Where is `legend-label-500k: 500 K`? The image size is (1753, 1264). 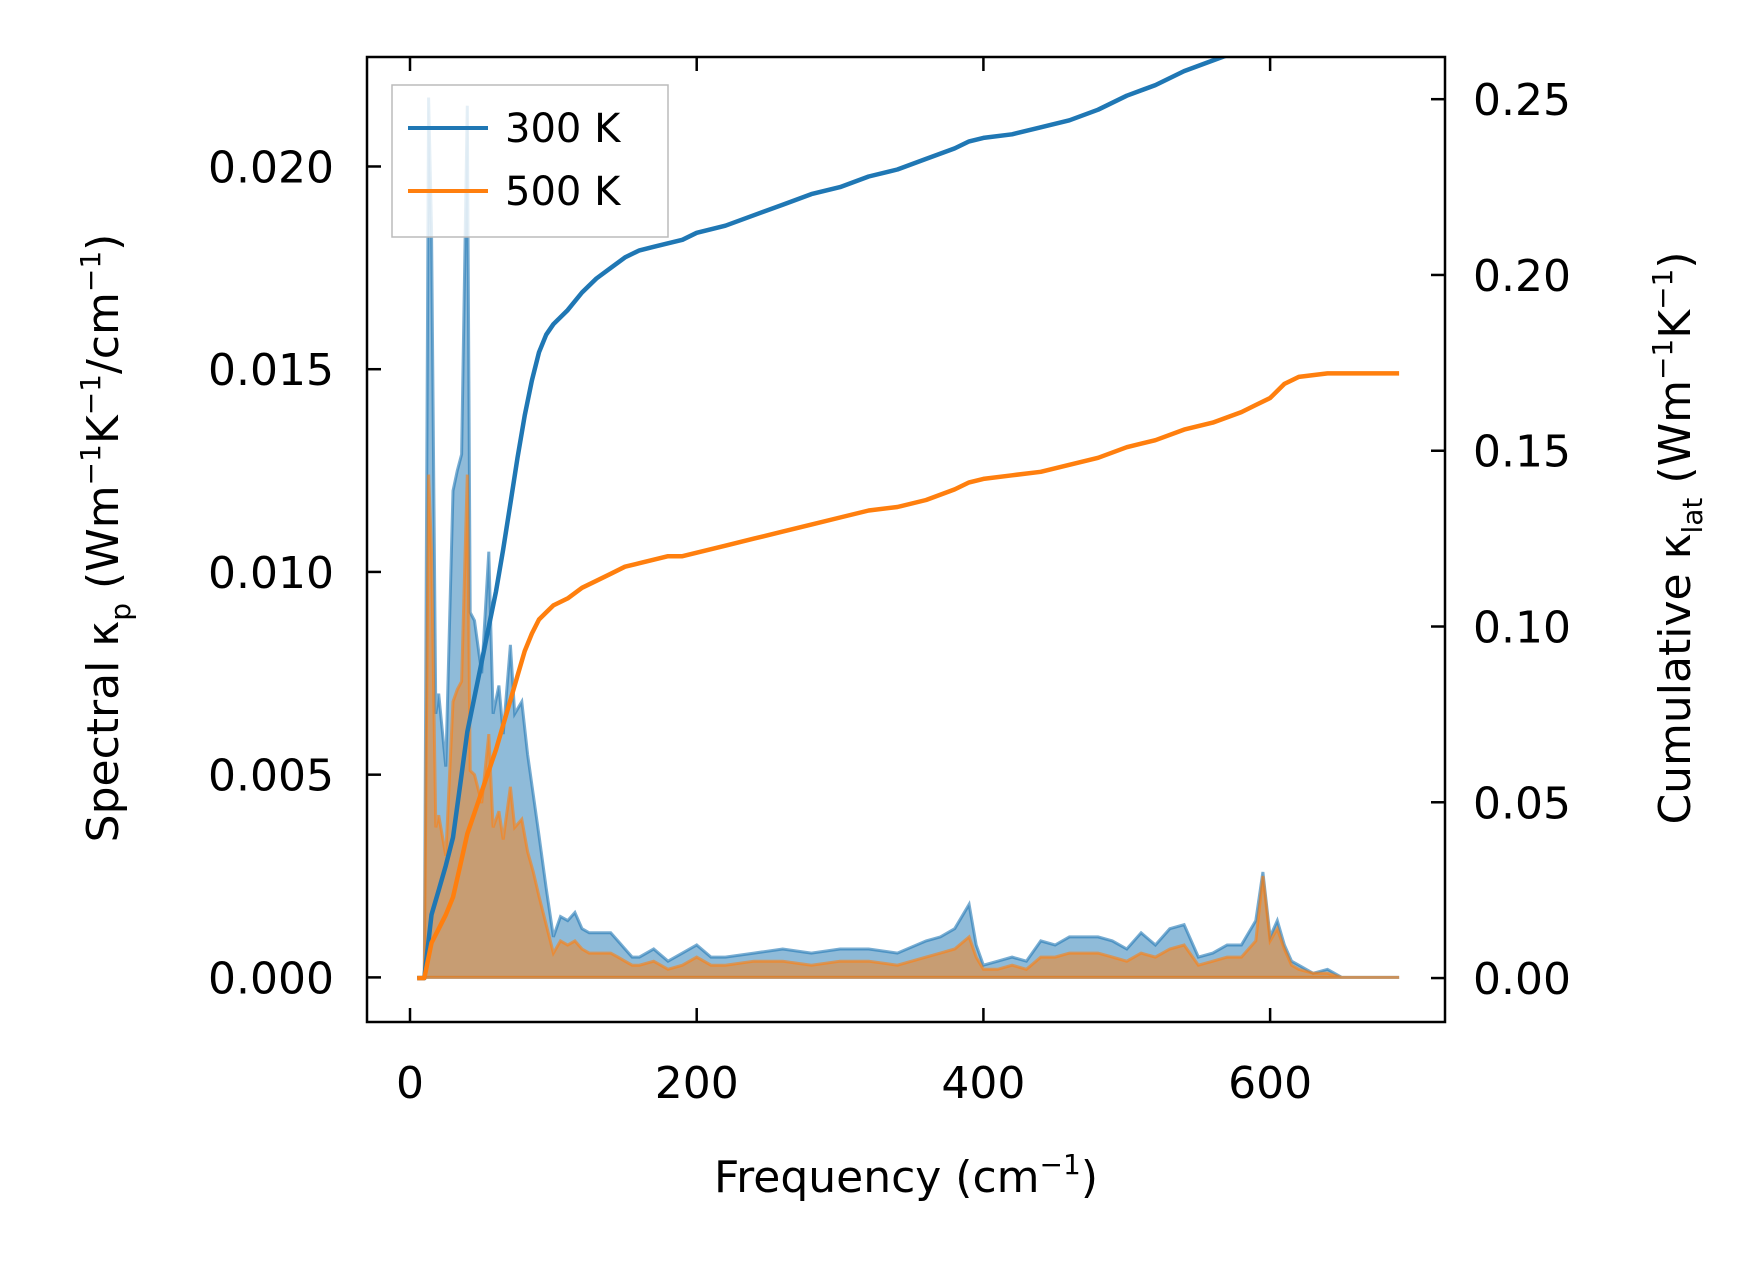
legend-label-500k: 500 K is located at coordinates (563, 192).